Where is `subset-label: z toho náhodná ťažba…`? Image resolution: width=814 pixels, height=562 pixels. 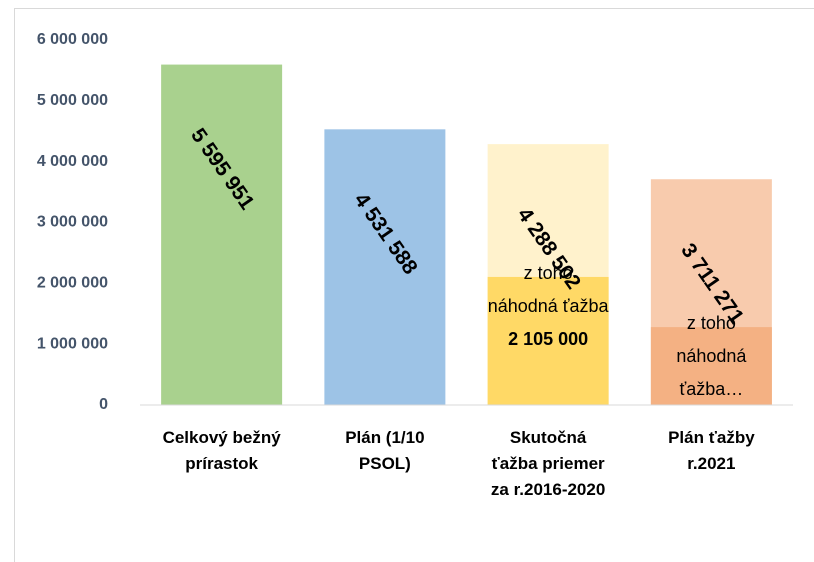 subset-label: z toho náhodná ťažba… is located at coordinates (711, 356).